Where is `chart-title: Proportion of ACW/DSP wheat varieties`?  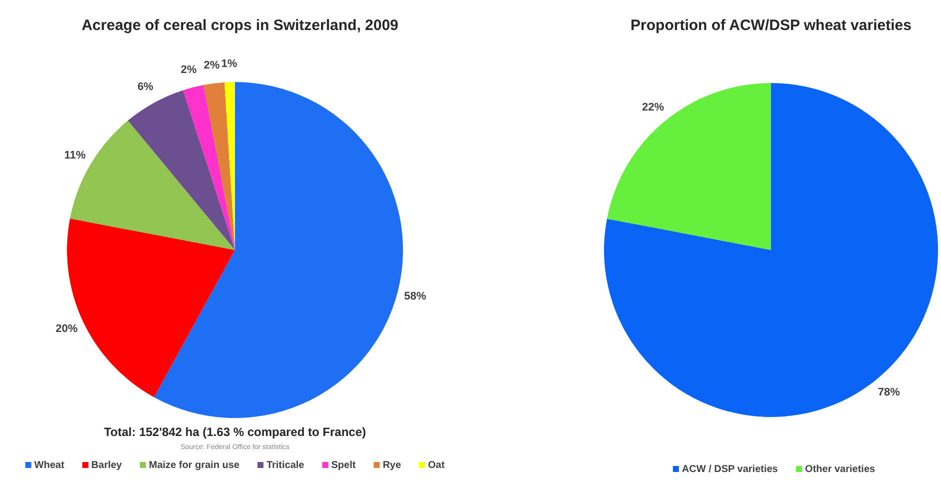
chart-title: Proportion of ACW/DSP wheat varieties is located at coordinates (771, 25).